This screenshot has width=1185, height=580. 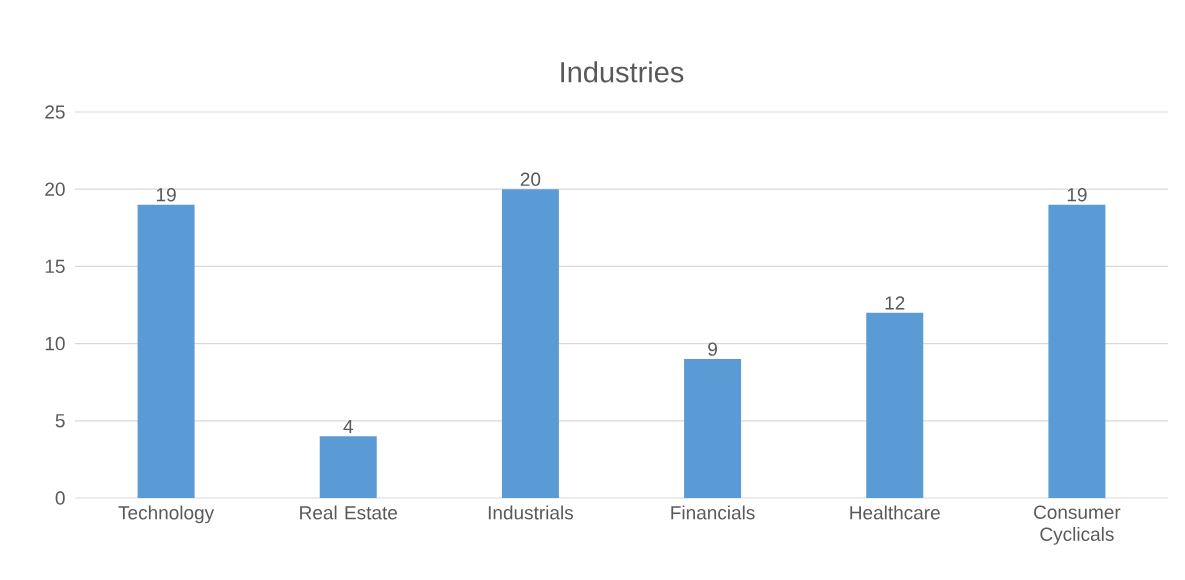 I want to click on x-tick-label: Industrials, so click(x=531, y=512).